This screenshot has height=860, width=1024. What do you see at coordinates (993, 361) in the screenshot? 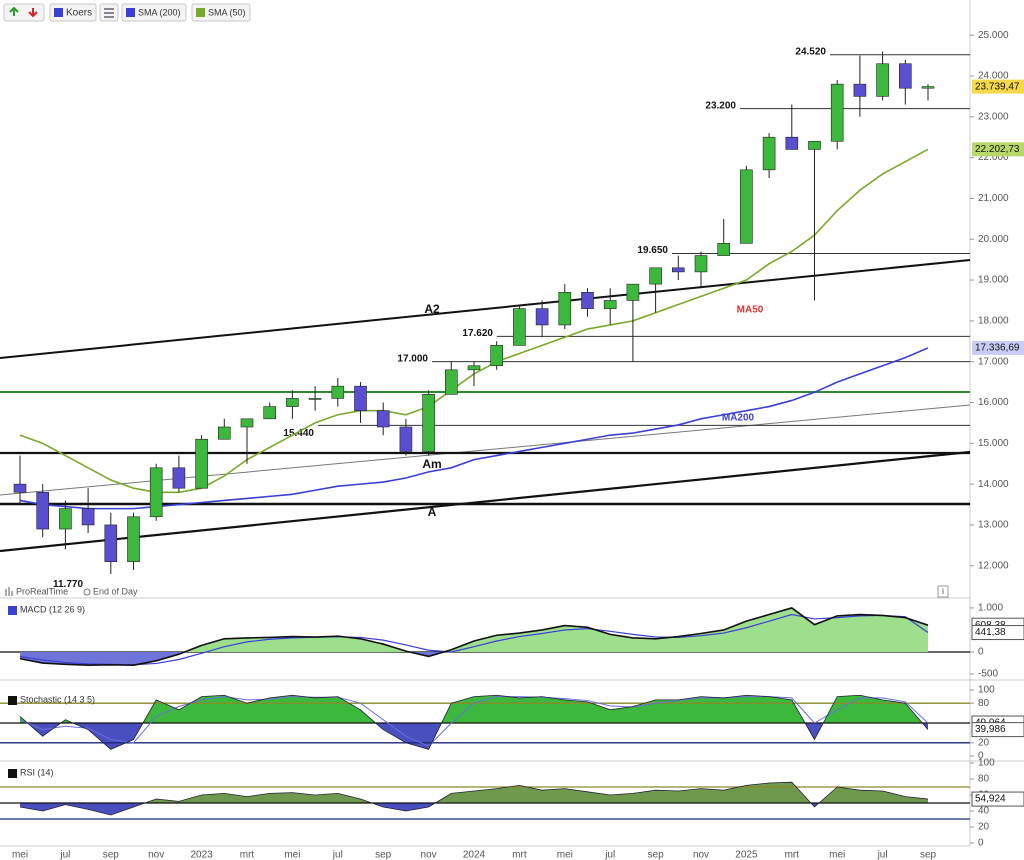
I see `y-tick-label: 17.000` at bounding box center [993, 361].